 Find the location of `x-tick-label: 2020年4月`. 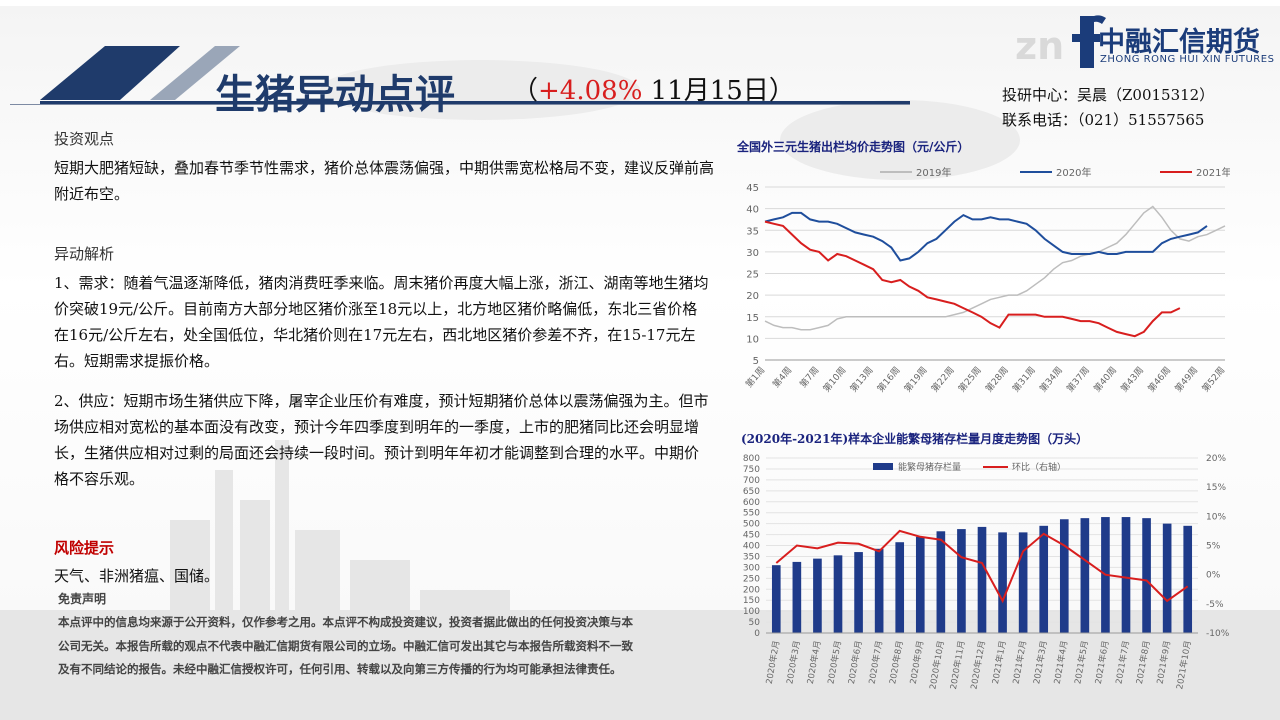

x-tick-label: 2020年4月 is located at coordinates (814, 662).